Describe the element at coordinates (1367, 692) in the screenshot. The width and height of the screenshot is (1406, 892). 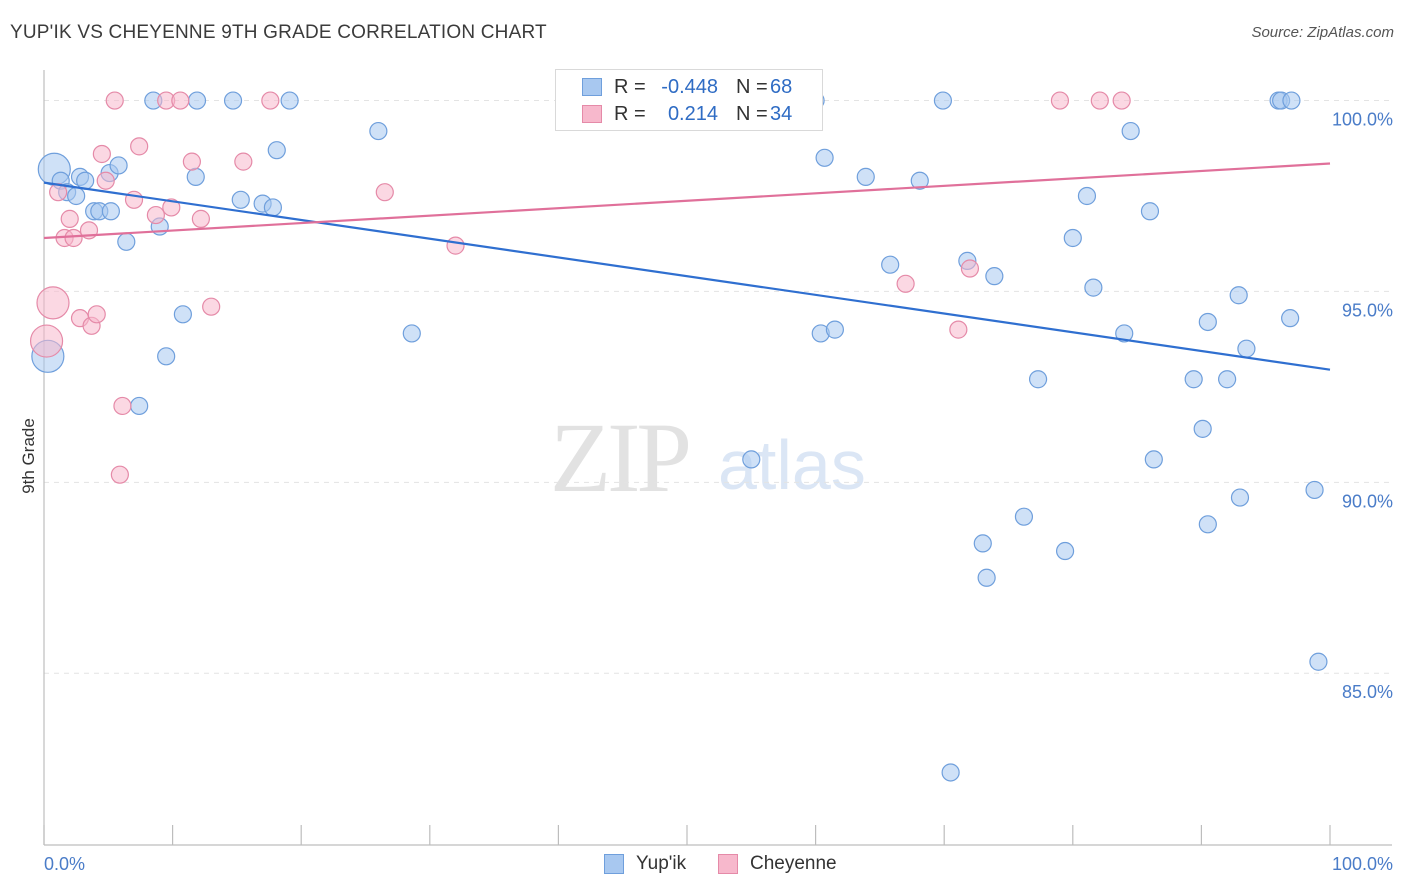
I see `y-tick-label: 85.0%` at that location.